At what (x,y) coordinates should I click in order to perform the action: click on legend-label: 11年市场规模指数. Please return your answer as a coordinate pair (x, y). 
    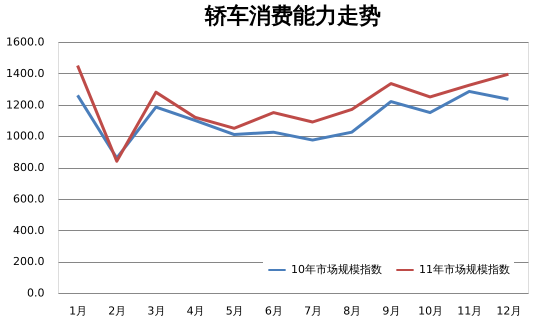
    Looking at the image, I should click on (464, 269).